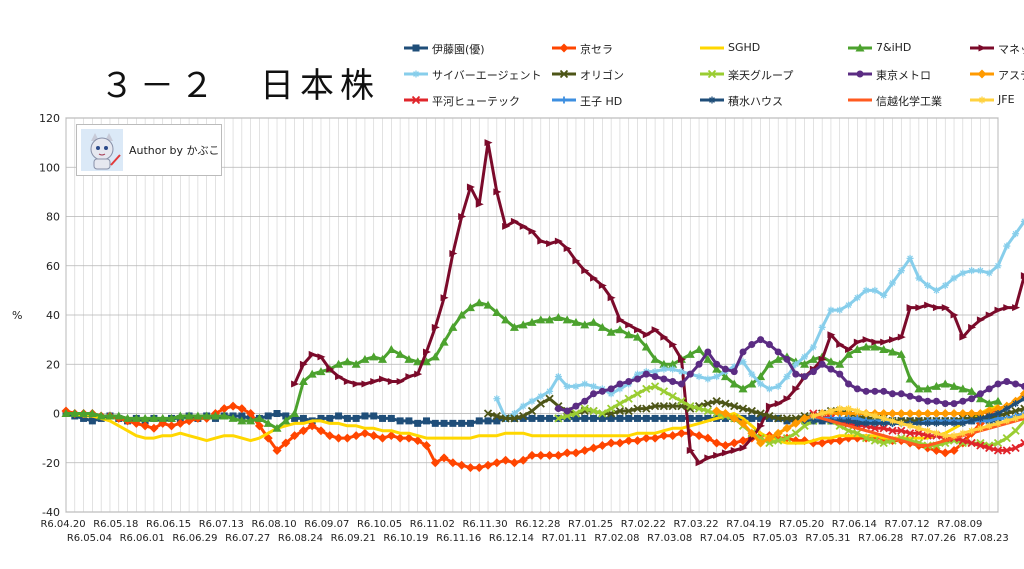 This screenshot has width=1024, height=569. What do you see at coordinates (53, 364) in the screenshot?
I see `y-tick-label: 20` at bounding box center [53, 364].